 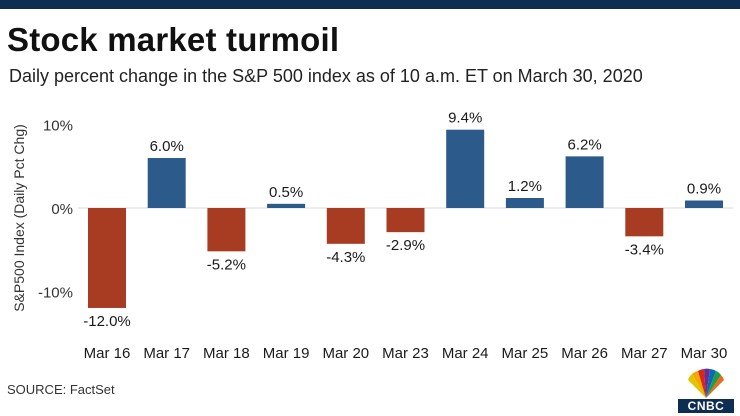 I want to click on data-label: 6.2%, so click(x=584, y=144).